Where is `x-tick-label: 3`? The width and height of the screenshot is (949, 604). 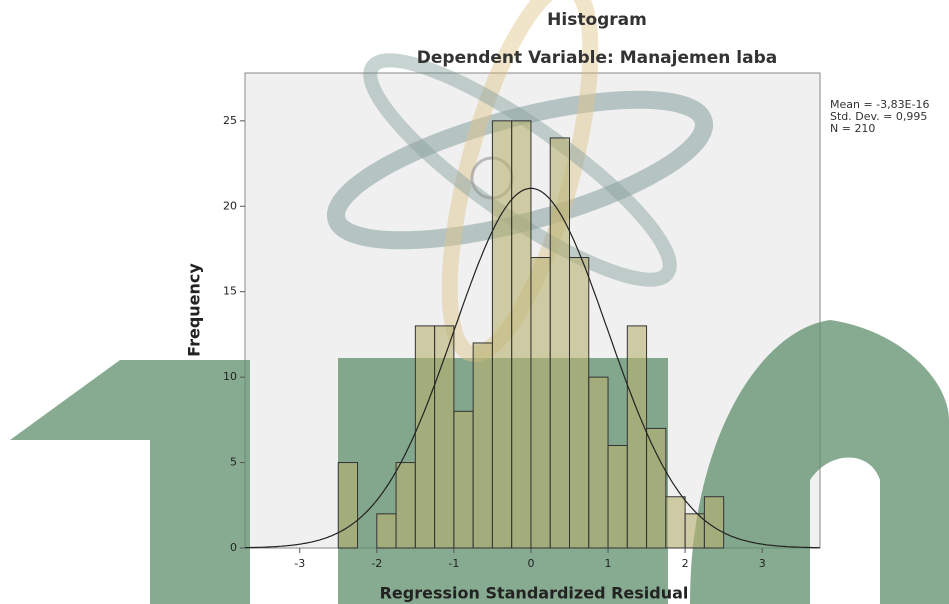 x-tick-label: 3 is located at coordinates (762, 563).